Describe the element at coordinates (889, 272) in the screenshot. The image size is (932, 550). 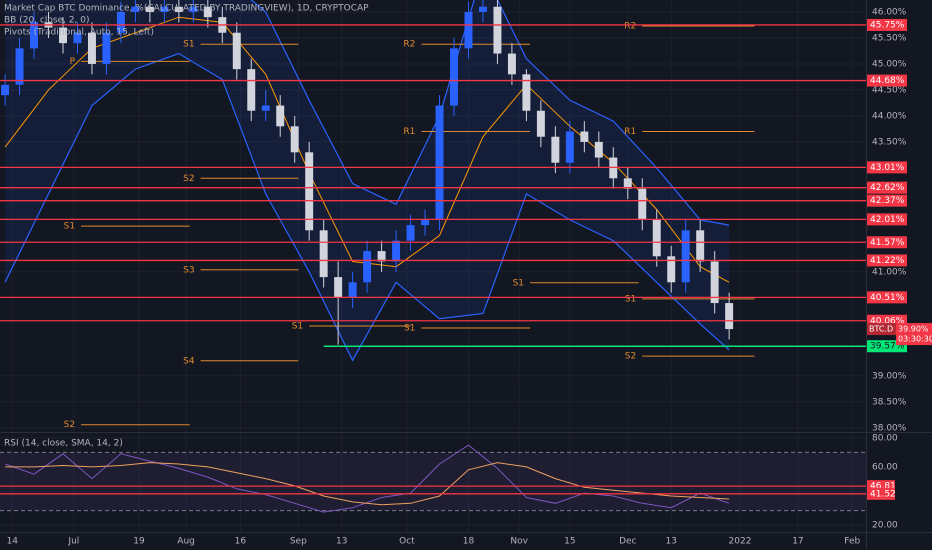
I see `y-tick-label: 41.00%` at that location.